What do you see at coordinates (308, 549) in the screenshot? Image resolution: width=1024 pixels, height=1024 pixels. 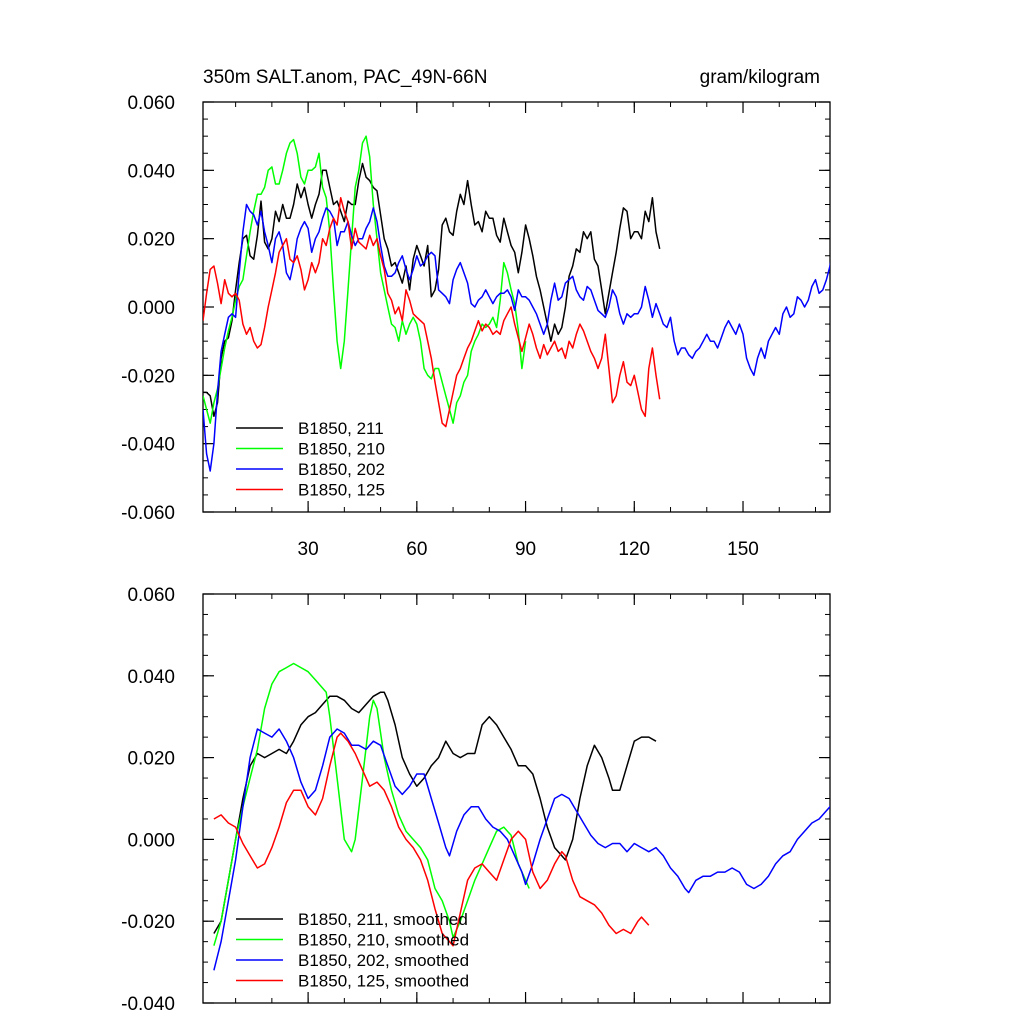 I see `x-tick-label: 30` at bounding box center [308, 549].